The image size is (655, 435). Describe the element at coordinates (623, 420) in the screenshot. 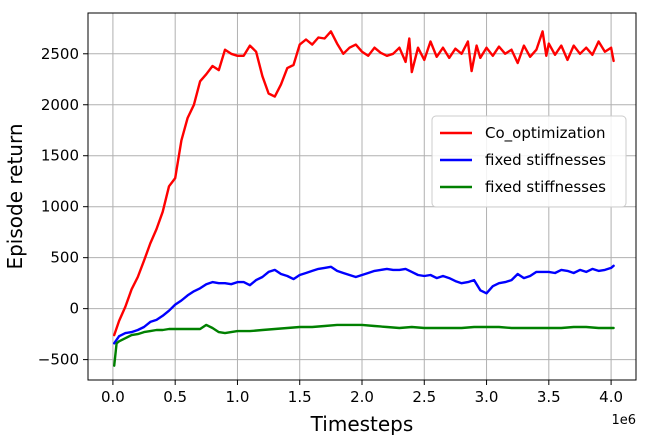

I see `x-axis-offset-label: 1e6` at that location.